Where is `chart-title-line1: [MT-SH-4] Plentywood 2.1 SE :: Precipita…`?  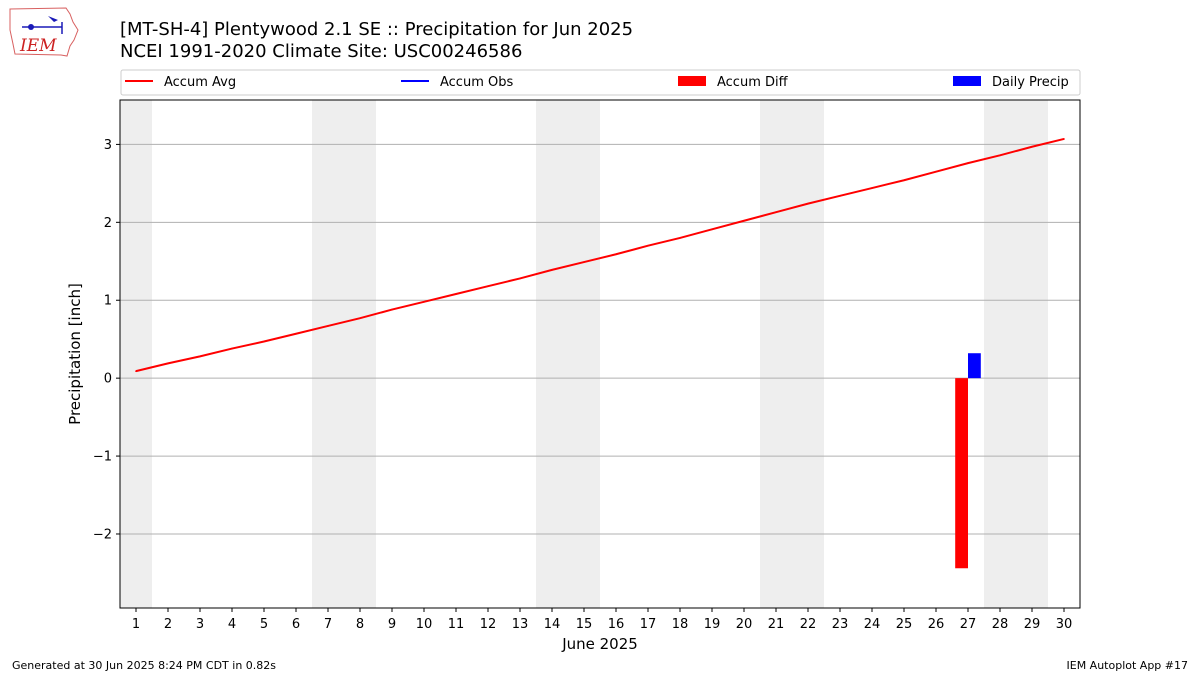
chart-title-line1: [MT-SH-4] Plentywood 2.1 SE :: Precipita… is located at coordinates (376, 29).